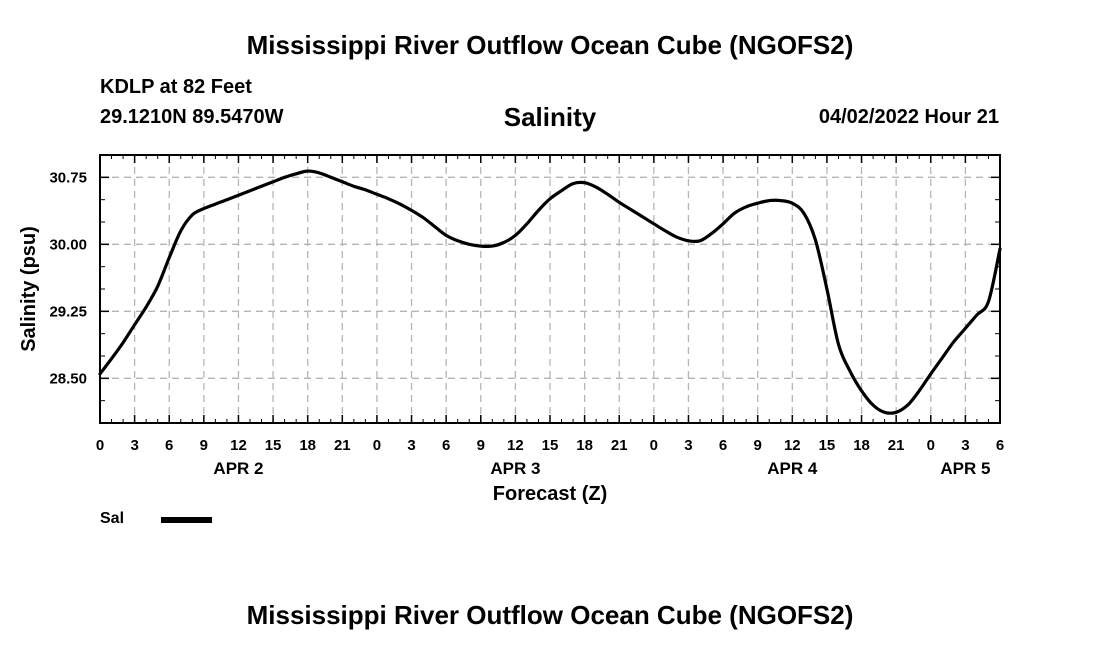 Image resolution: width=1100 pixels, height=650 pixels. Describe the element at coordinates (908, 117) in the screenshot. I see `forecast-datetime: 04/02/2022 Hour 21` at that location.